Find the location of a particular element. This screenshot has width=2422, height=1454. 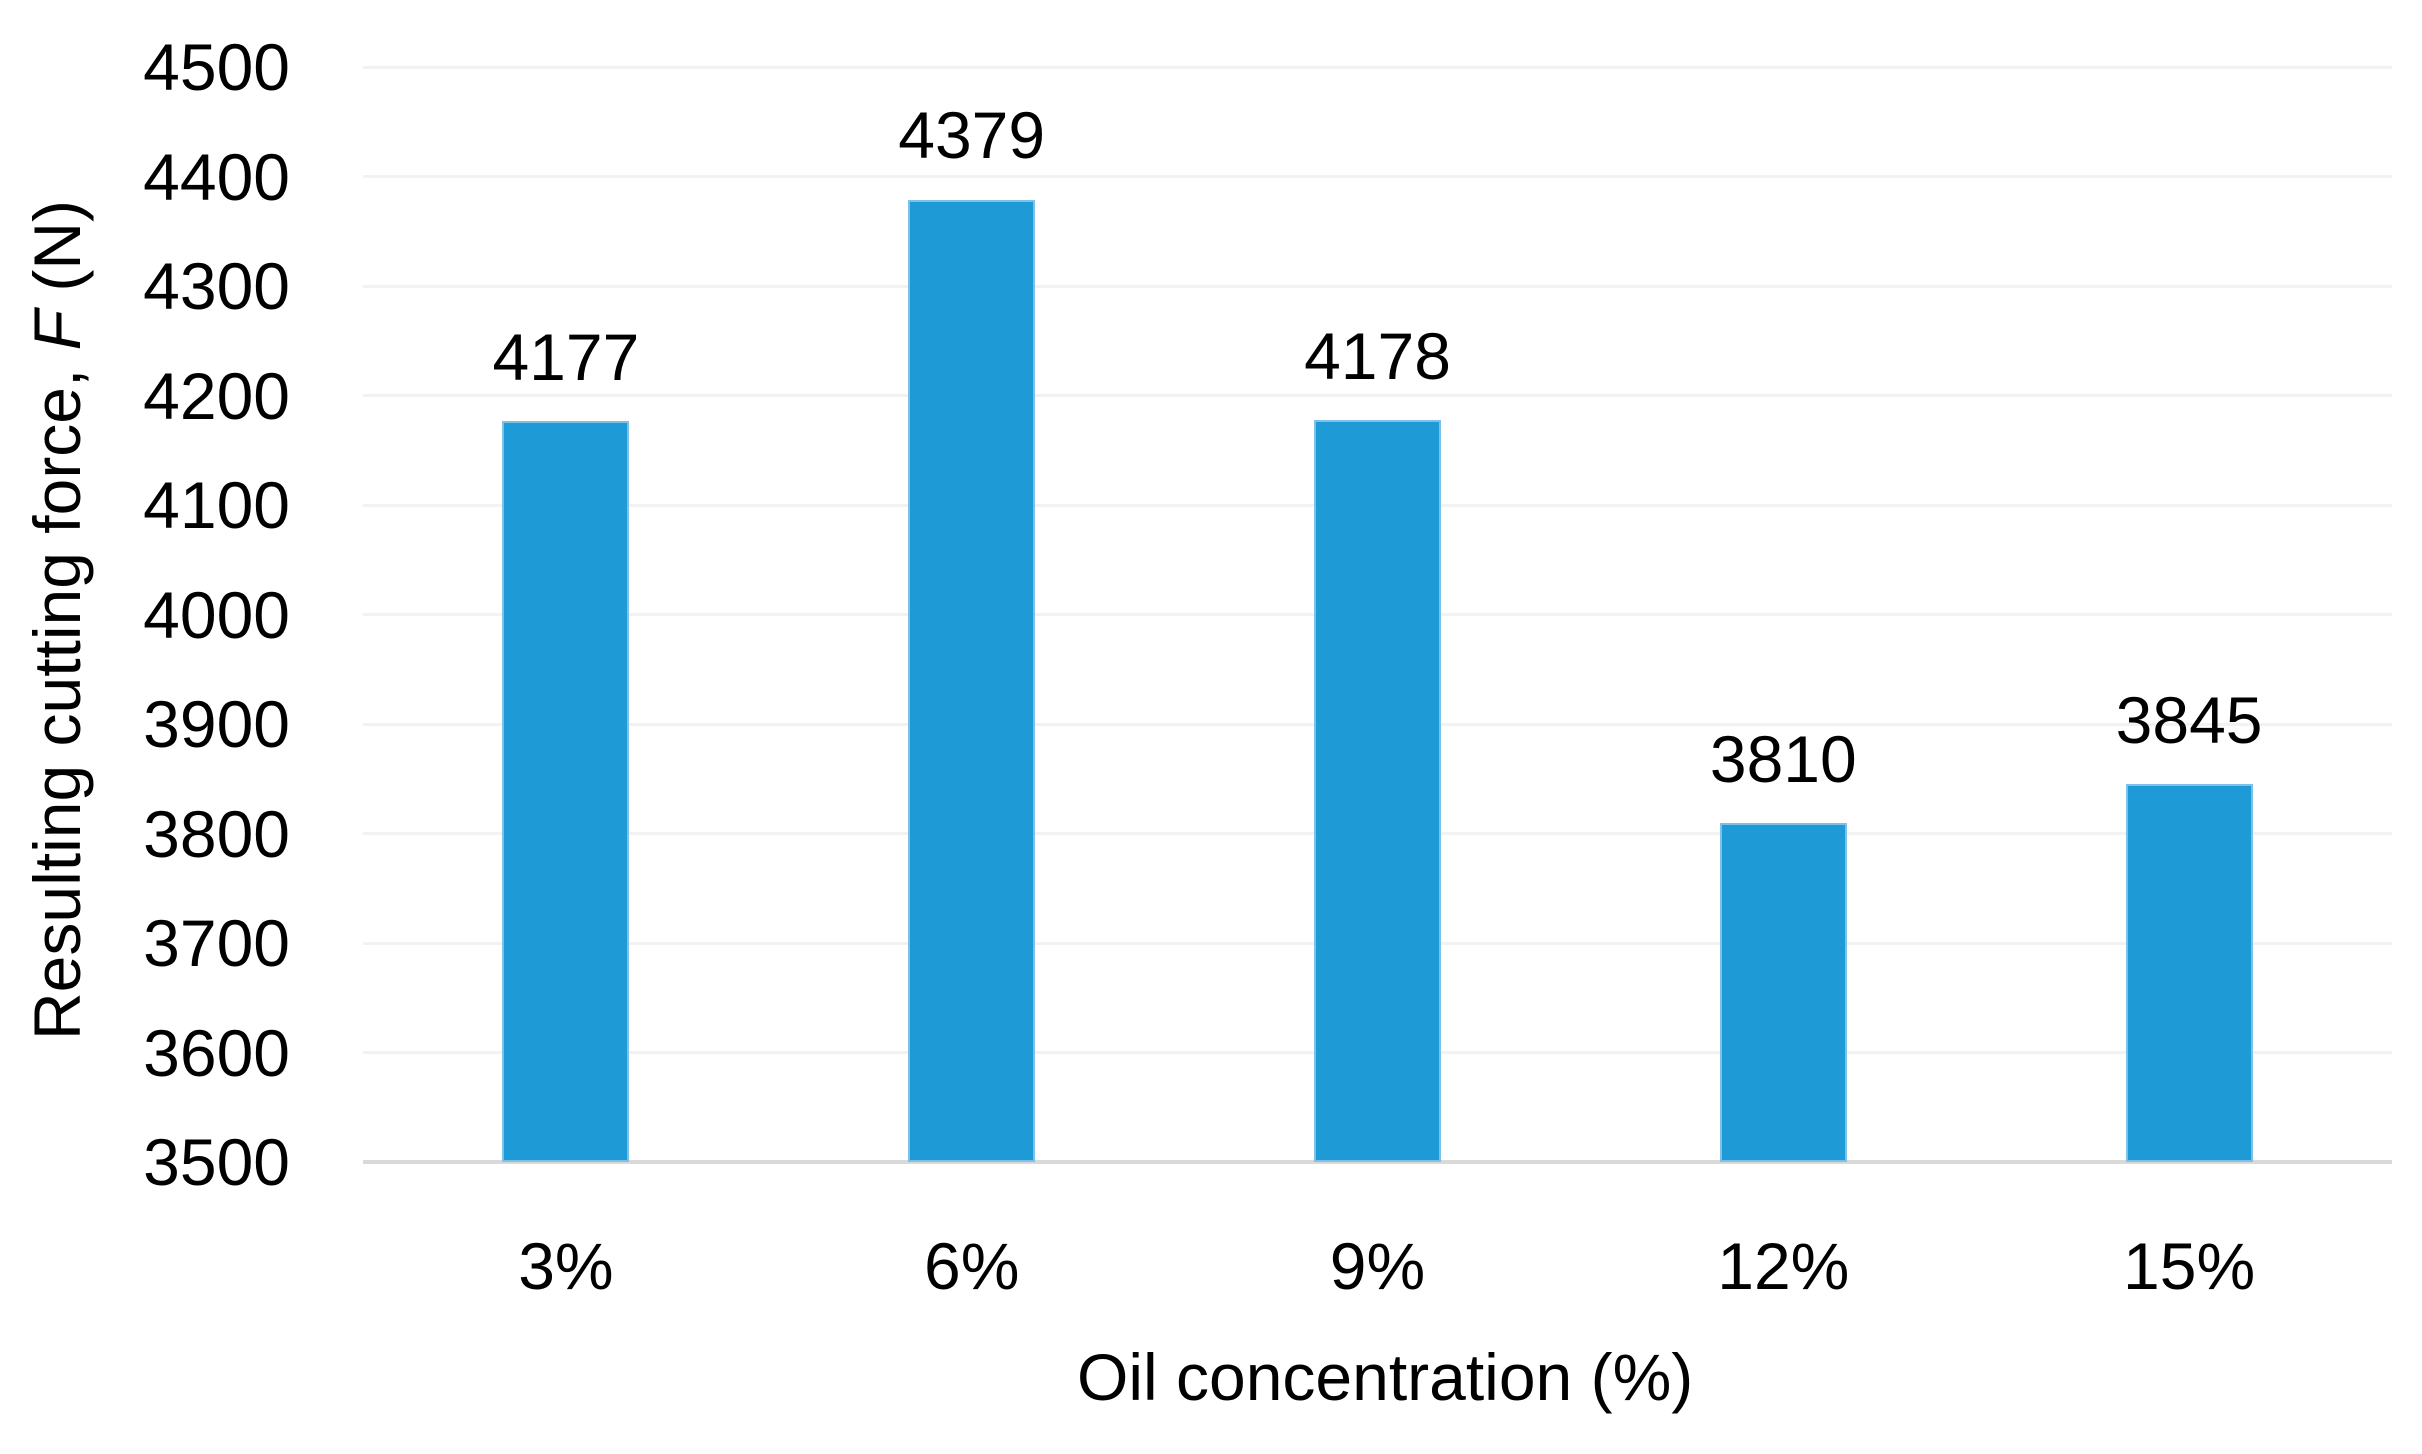

x-tick-label: 12% is located at coordinates (1783, 1266).